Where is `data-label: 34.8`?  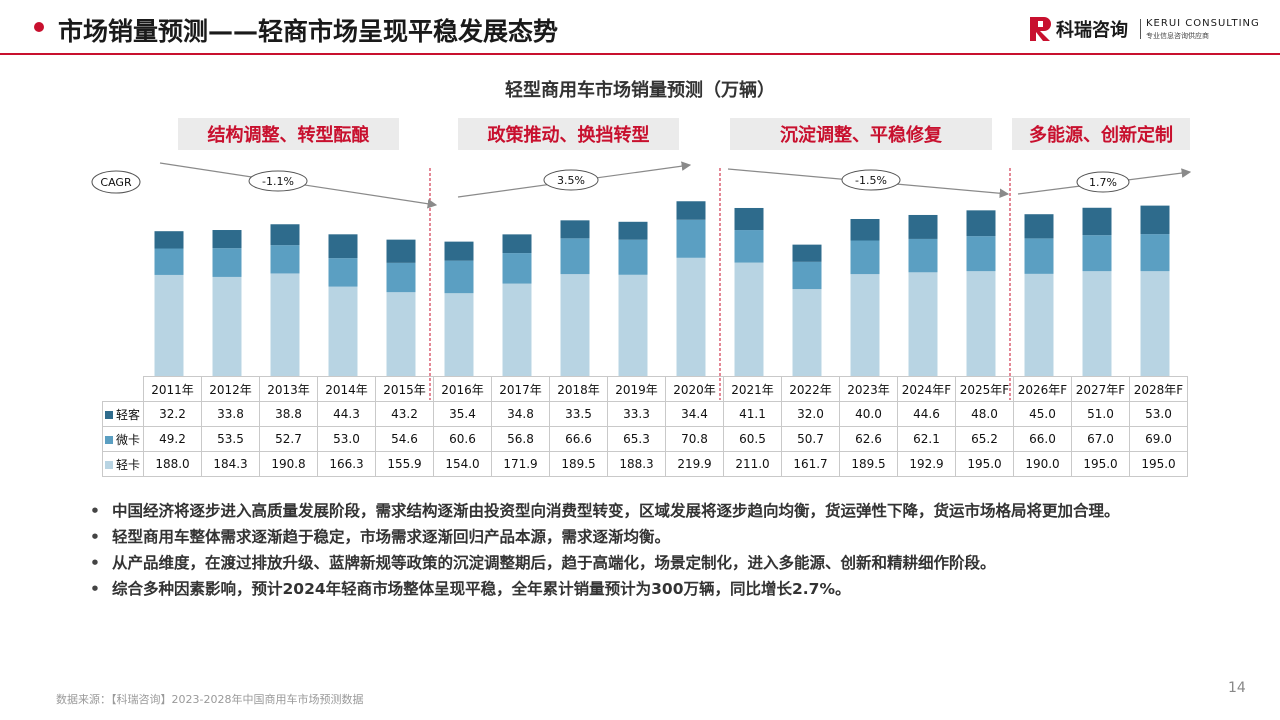 data-label: 34.8 is located at coordinates (520, 414).